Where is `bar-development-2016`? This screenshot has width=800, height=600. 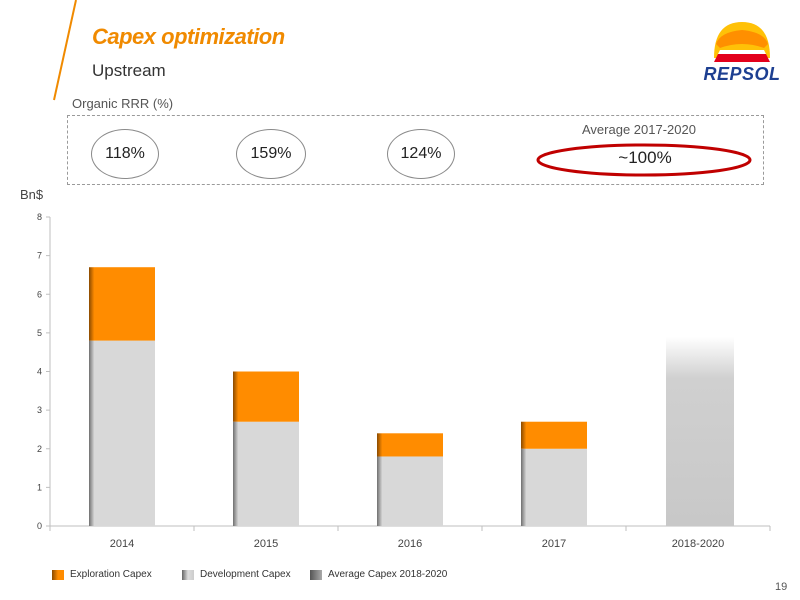 bar-development-2016 is located at coordinates (410, 491).